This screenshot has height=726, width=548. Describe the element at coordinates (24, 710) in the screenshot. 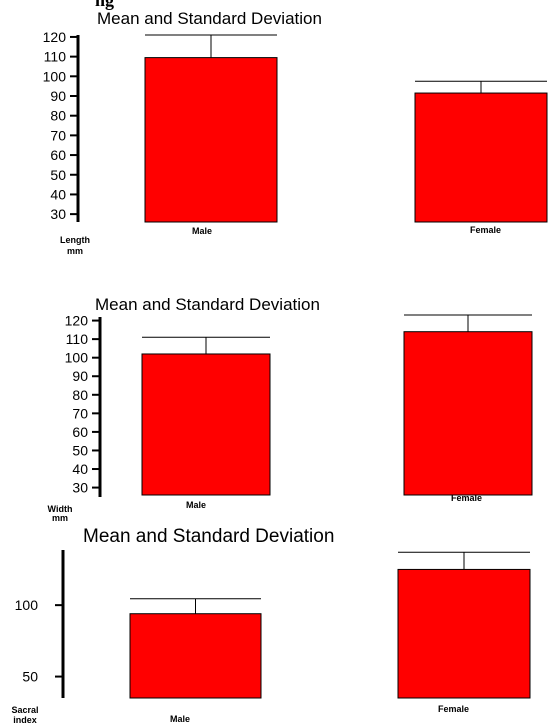

I see `y-axis-label: Sacral` at that location.